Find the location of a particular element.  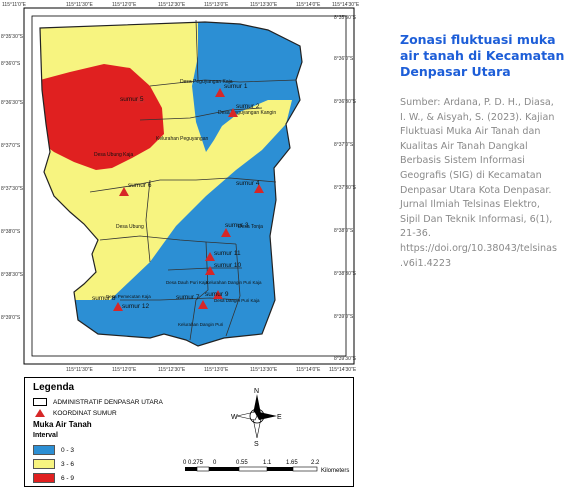

well-label: sumur 3 is located at coordinates (237, 225).